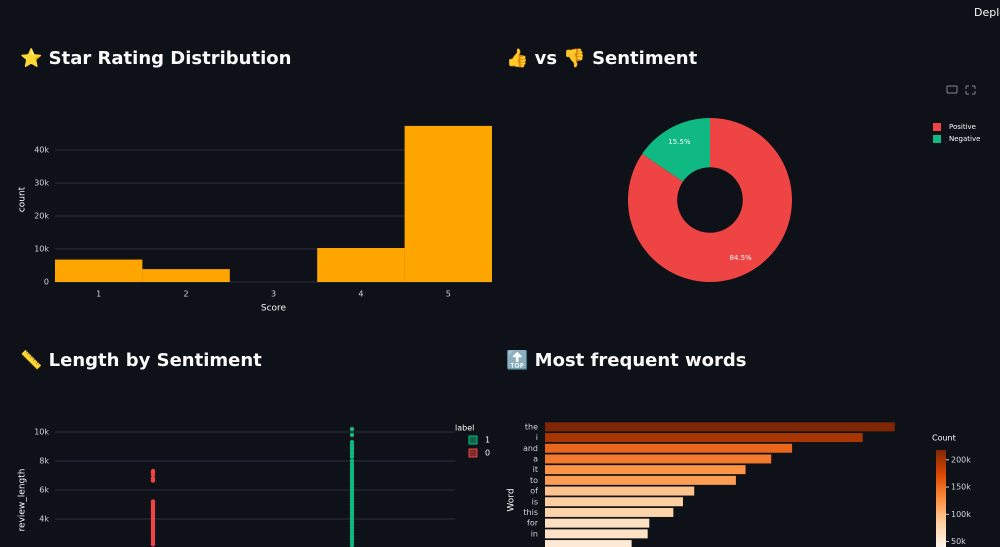  Describe the element at coordinates (626, 360) in the screenshot. I see `chart-title: 🔝 Most frequent words` at that location.